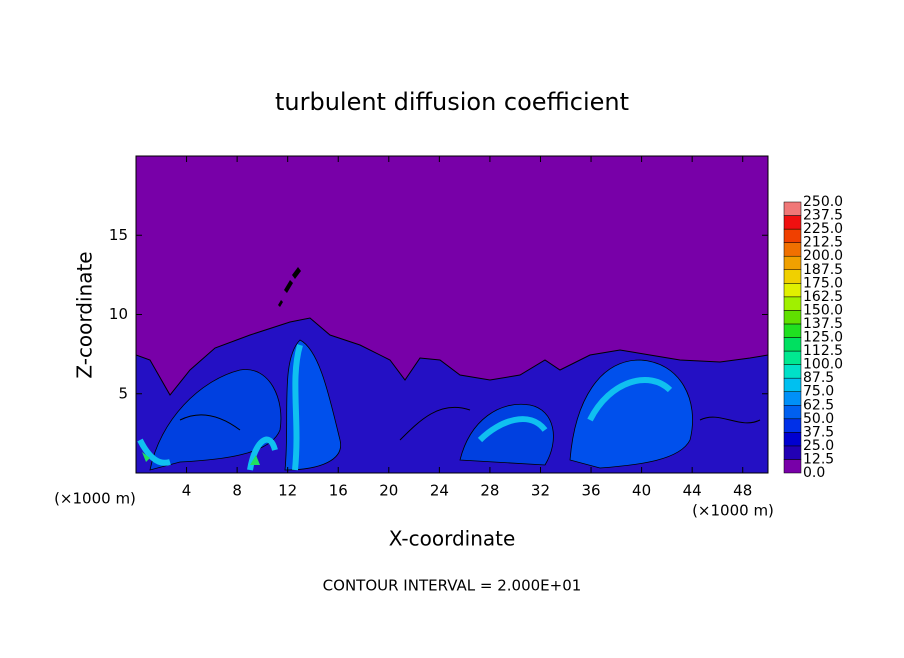 The height and width of the screenshot is (658, 904). Describe the element at coordinates (540, 491) in the screenshot. I see `x-tick-label: 32` at that location.